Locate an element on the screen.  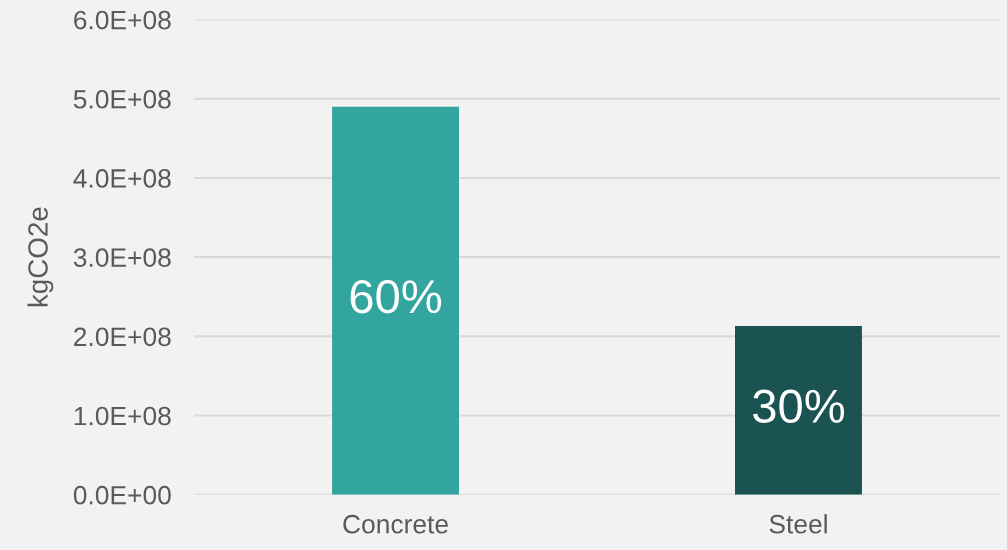
x-tick-label: Steel is located at coordinates (798, 524).